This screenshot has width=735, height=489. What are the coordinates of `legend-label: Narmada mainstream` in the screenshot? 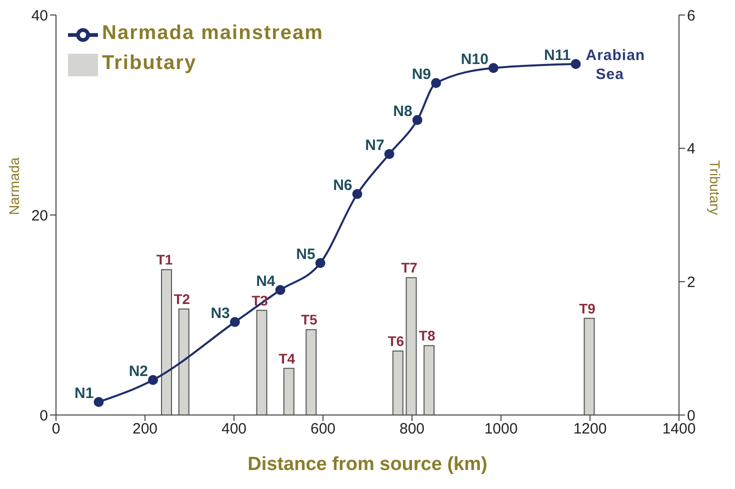 It's located at (213, 33).